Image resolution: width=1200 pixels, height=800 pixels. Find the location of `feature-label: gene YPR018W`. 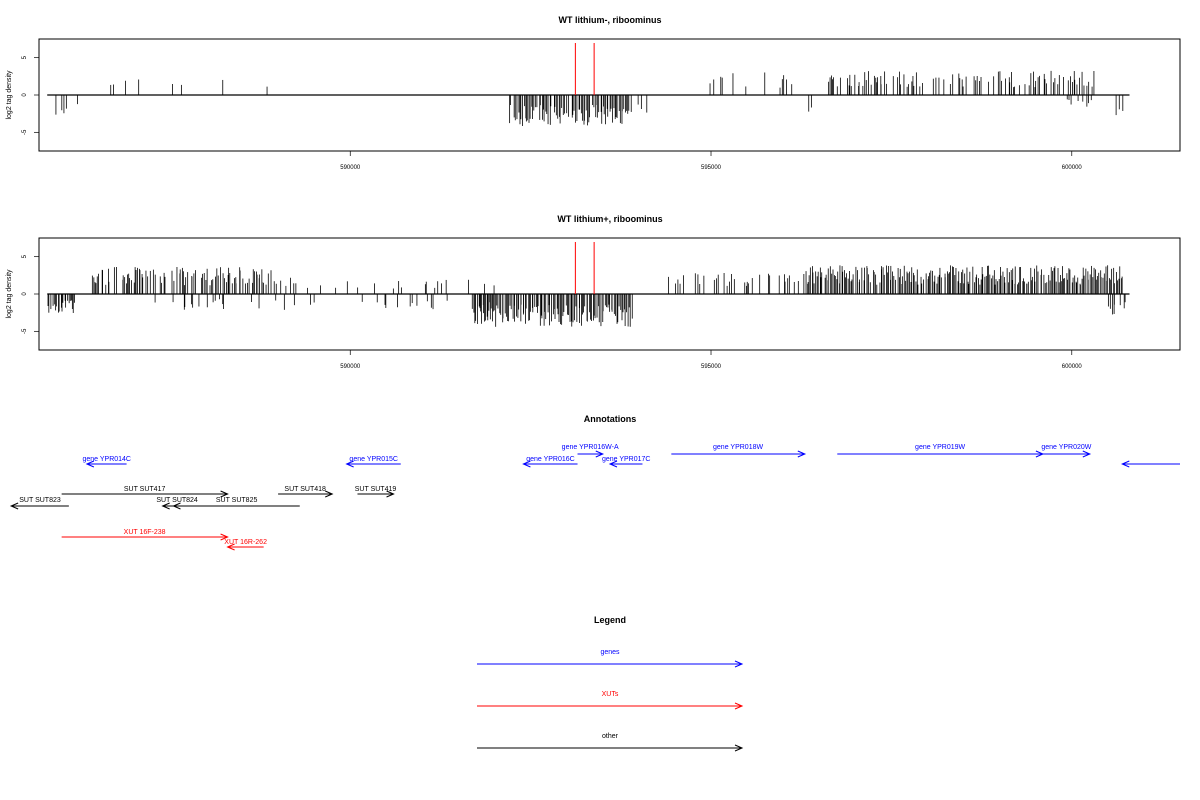

feature-label: gene YPR018W is located at coordinates (738, 447).